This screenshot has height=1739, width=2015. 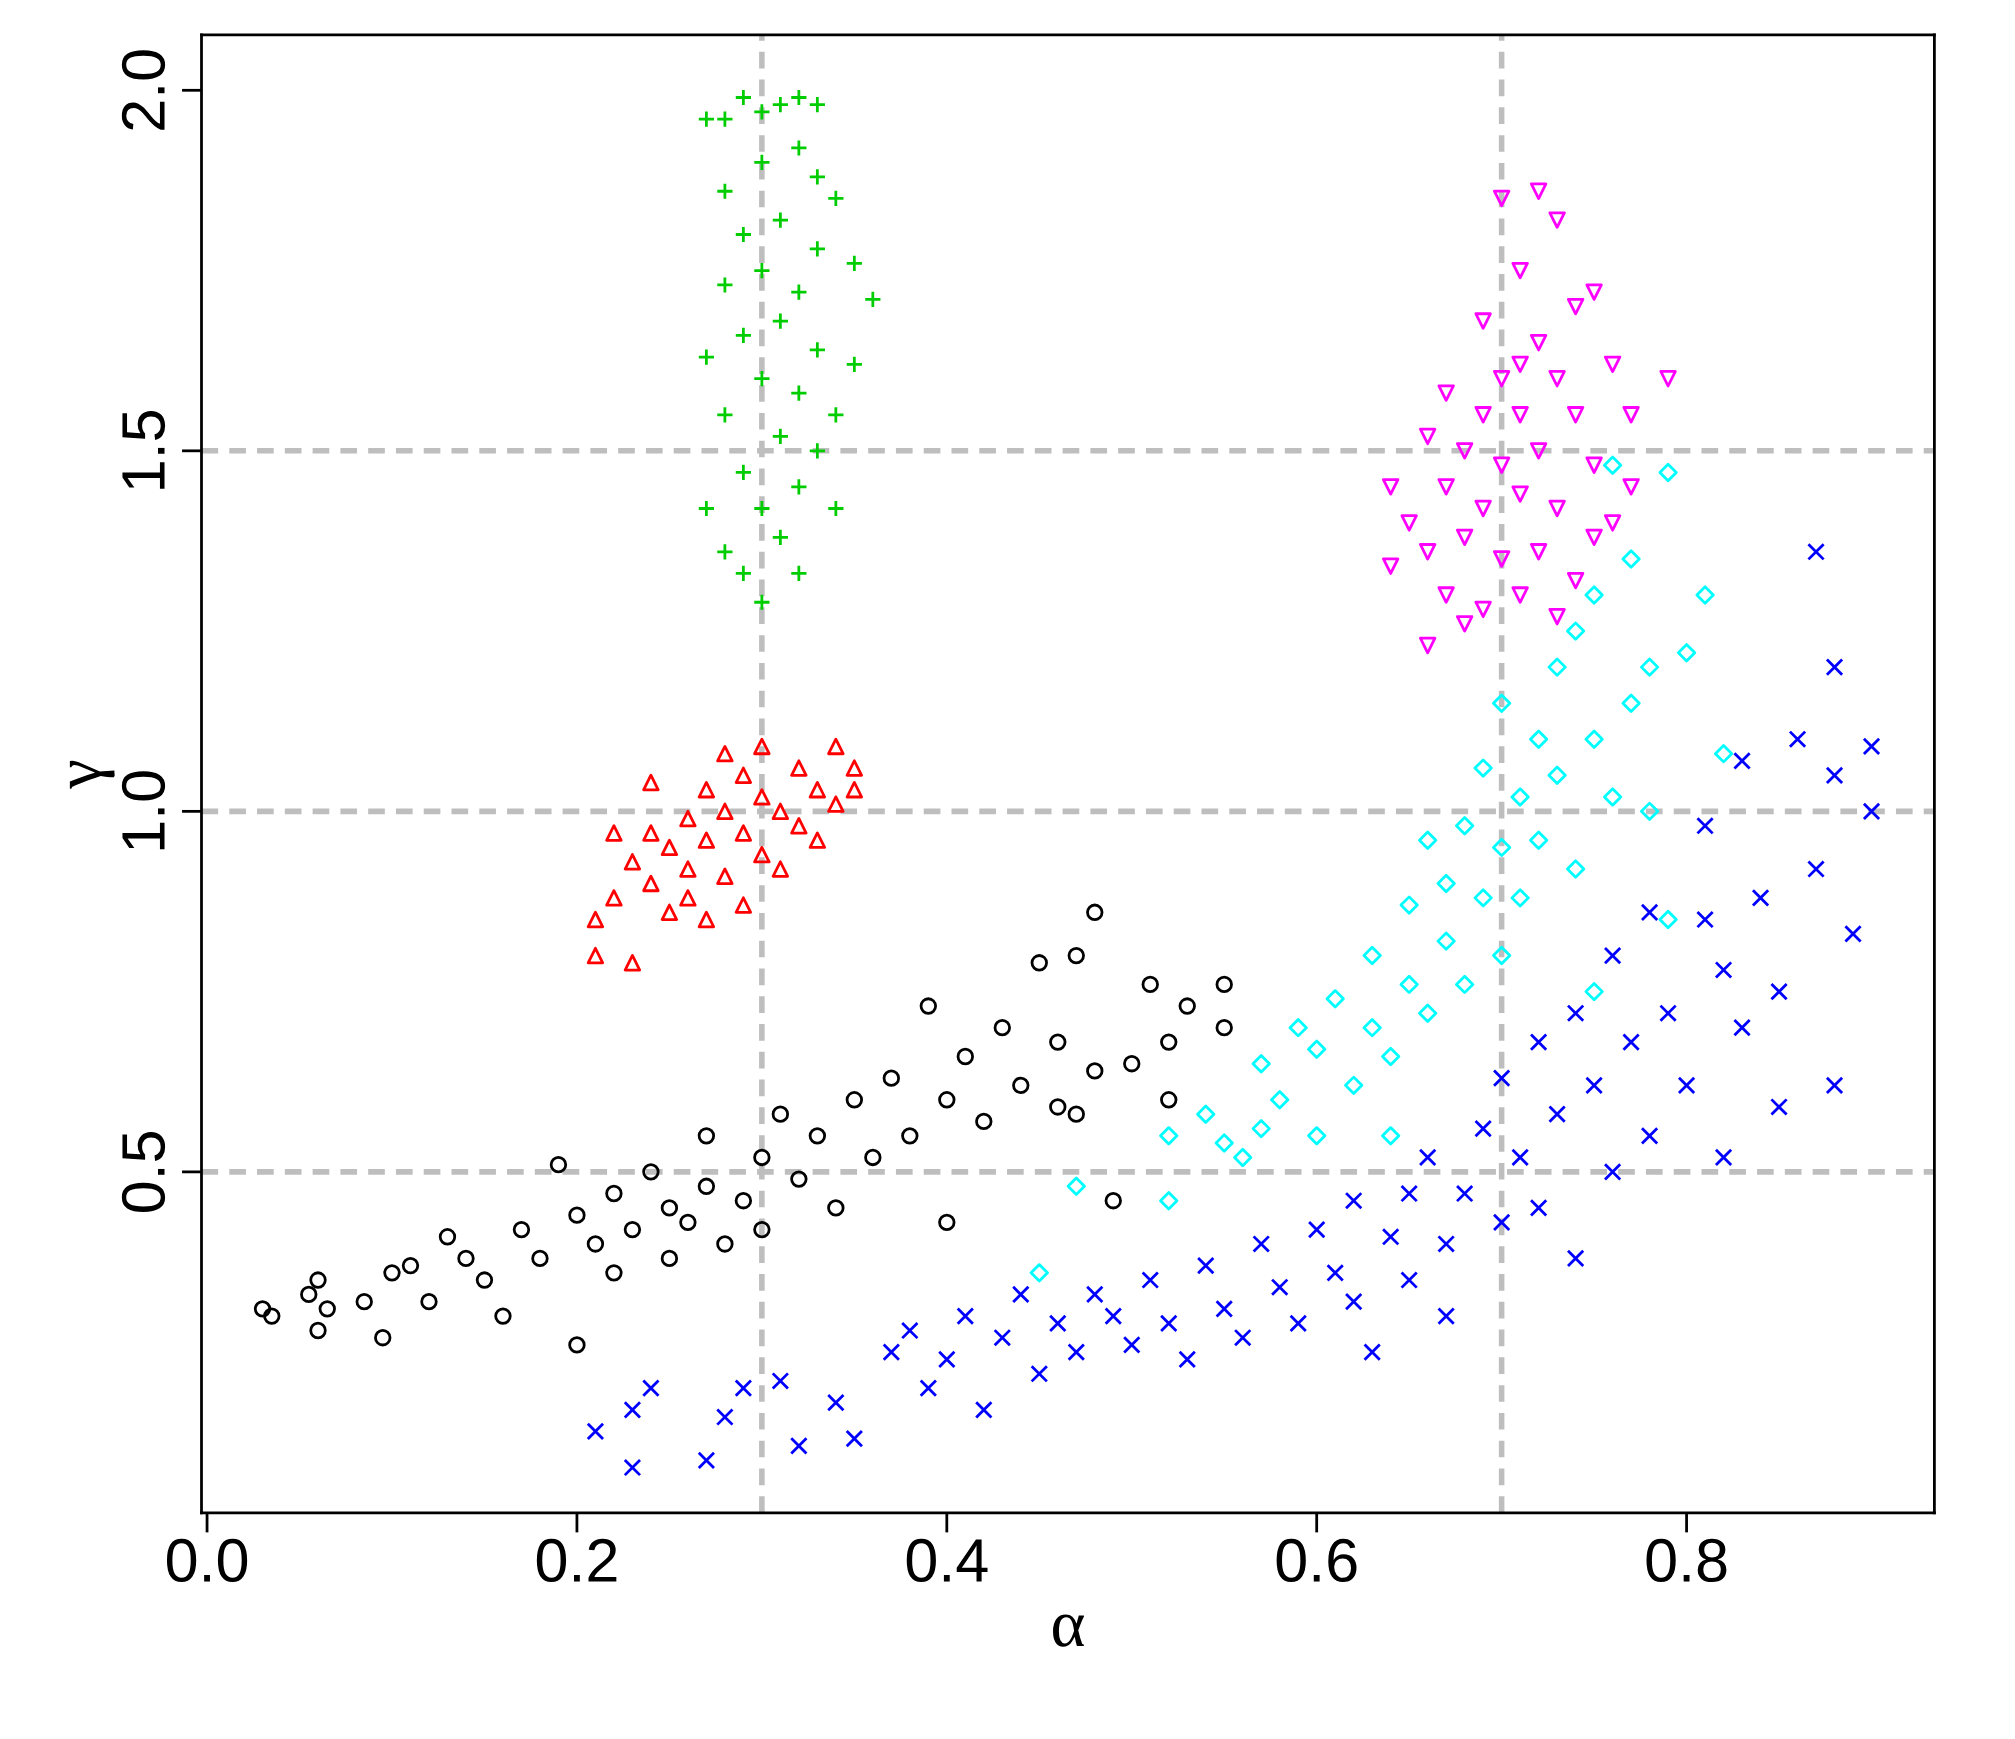 I want to click on x-tick-label: 0.2, so click(x=576, y=1560).